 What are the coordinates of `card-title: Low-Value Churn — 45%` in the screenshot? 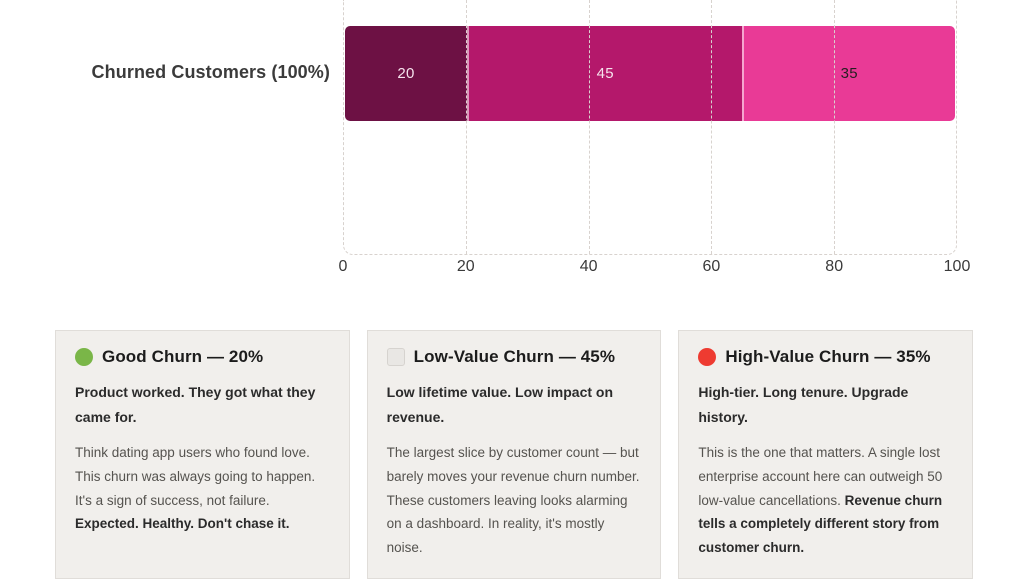 It's located at (514, 356).